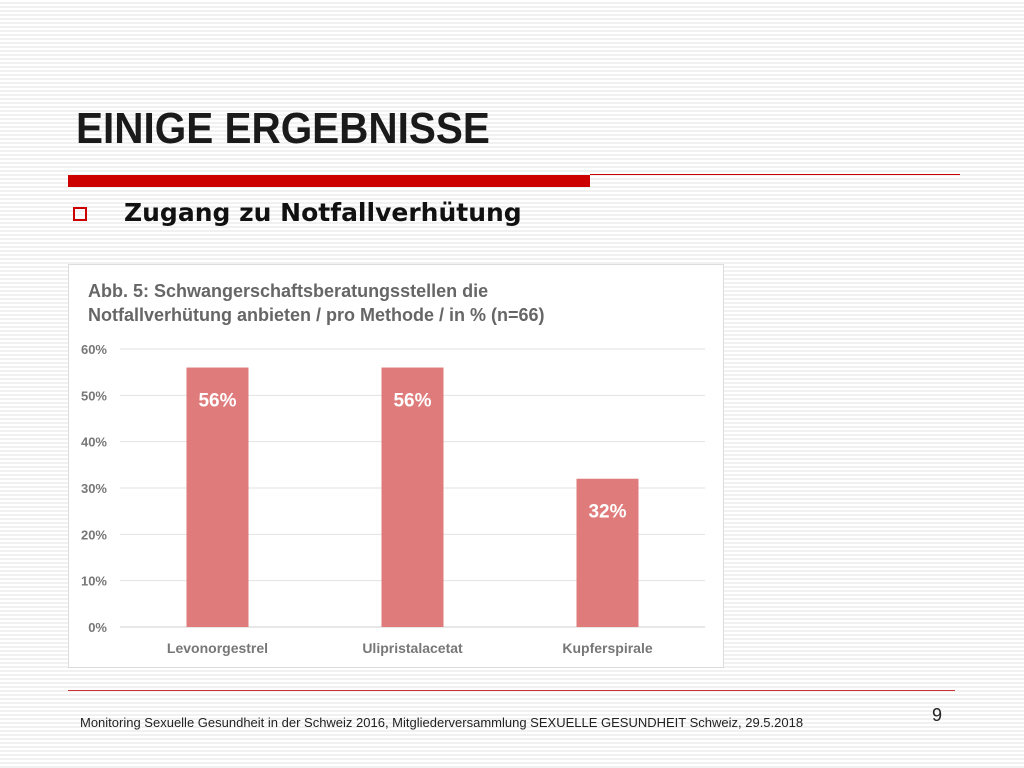  What do you see at coordinates (94, 581) in the screenshot?
I see `y-tick-label: 10%` at bounding box center [94, 581].